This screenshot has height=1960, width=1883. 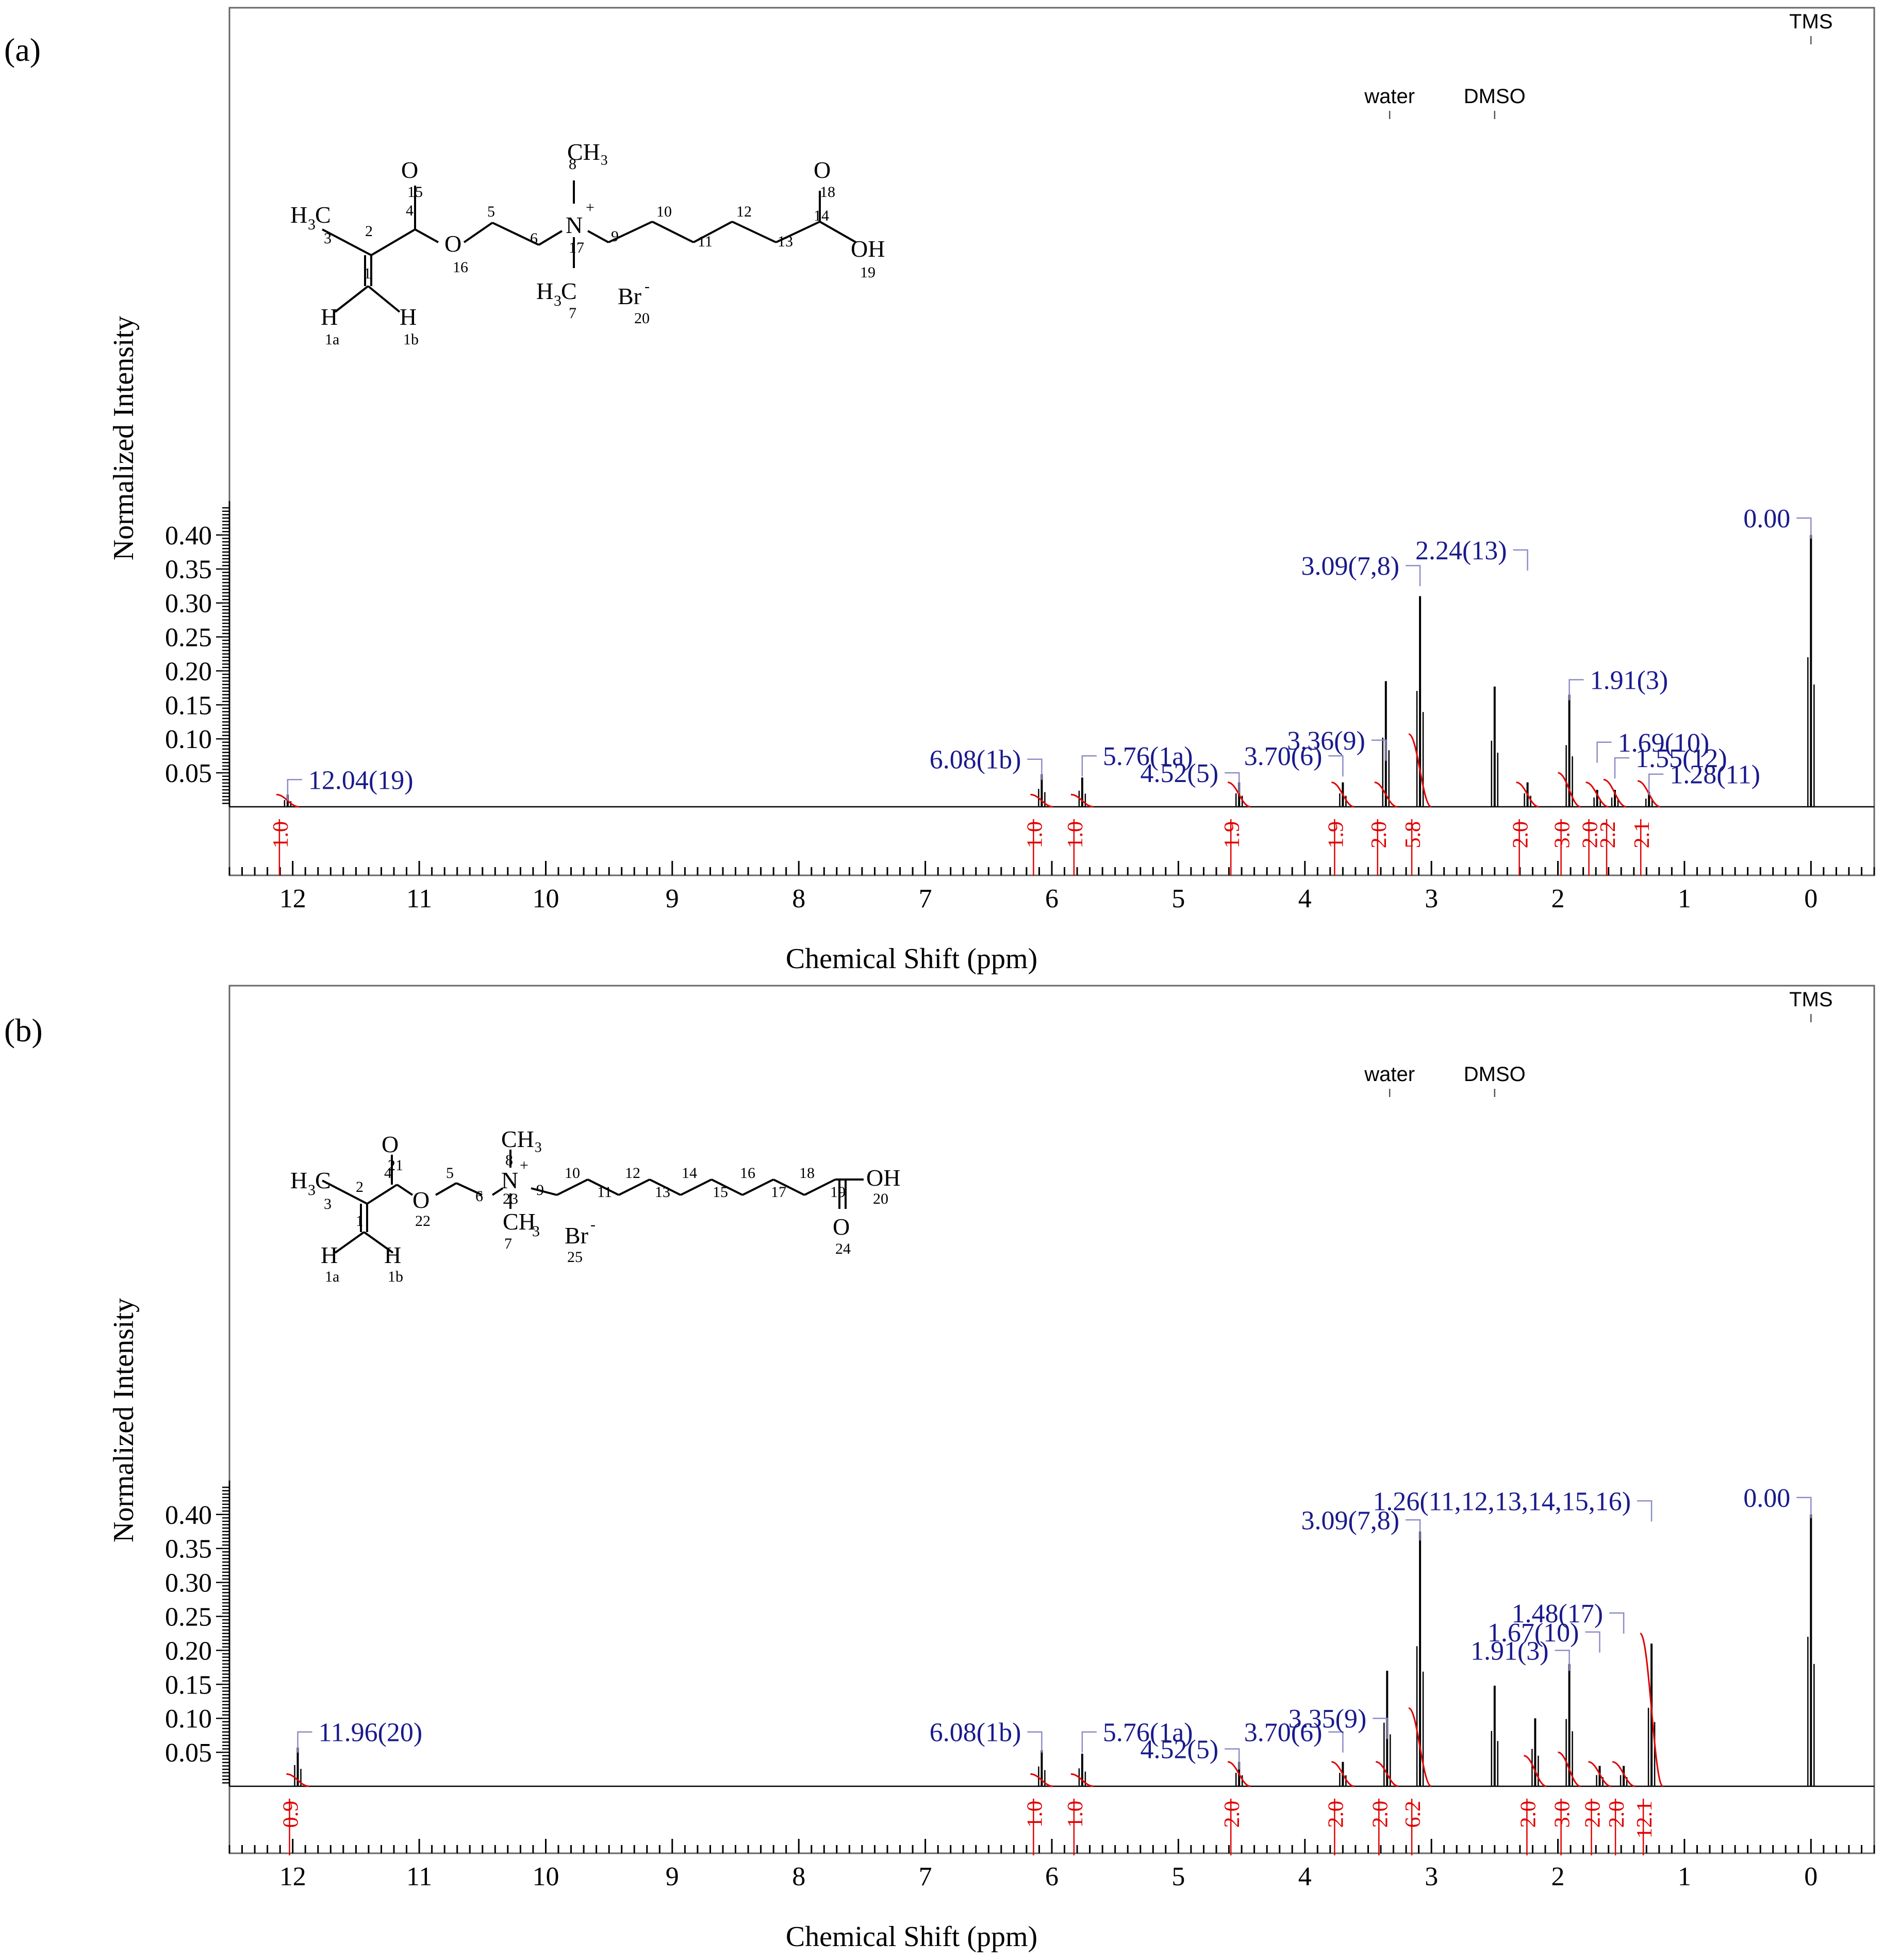 What do you see at coordinates (569, 291) in the screenshot?
I see `svg-text: C` at bounding box center [569, 291].